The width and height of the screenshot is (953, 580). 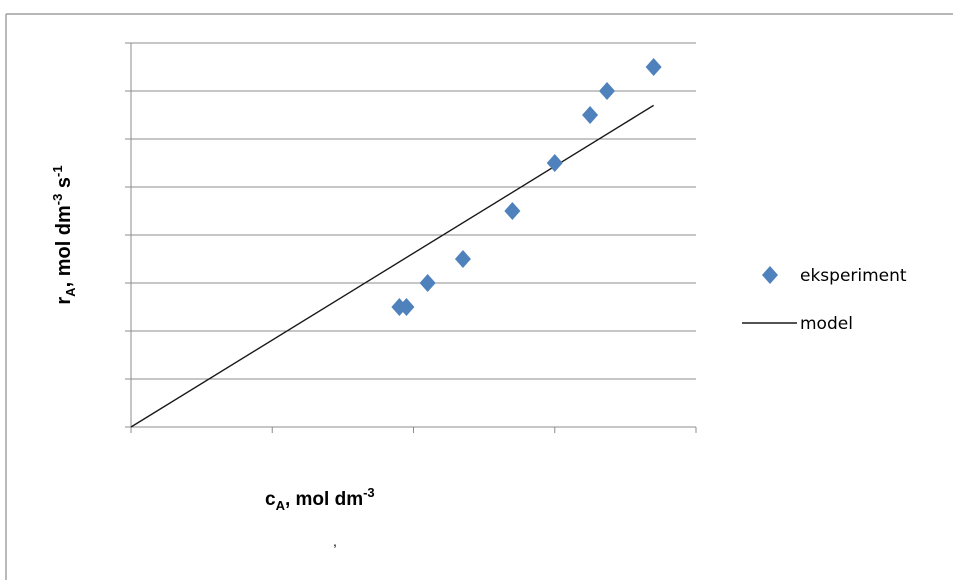 I want to click on stray-mark: ,, so click(x=335, y=541).